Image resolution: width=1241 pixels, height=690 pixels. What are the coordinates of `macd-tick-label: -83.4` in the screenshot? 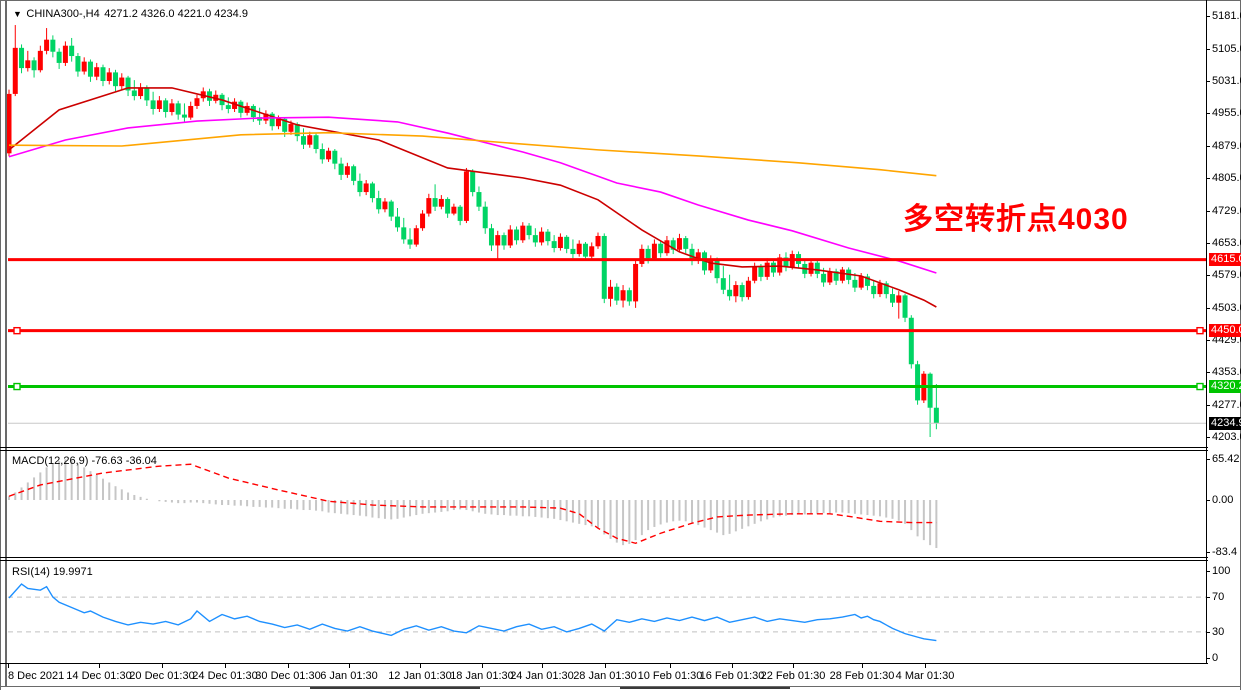 It's located at (1225, 552).